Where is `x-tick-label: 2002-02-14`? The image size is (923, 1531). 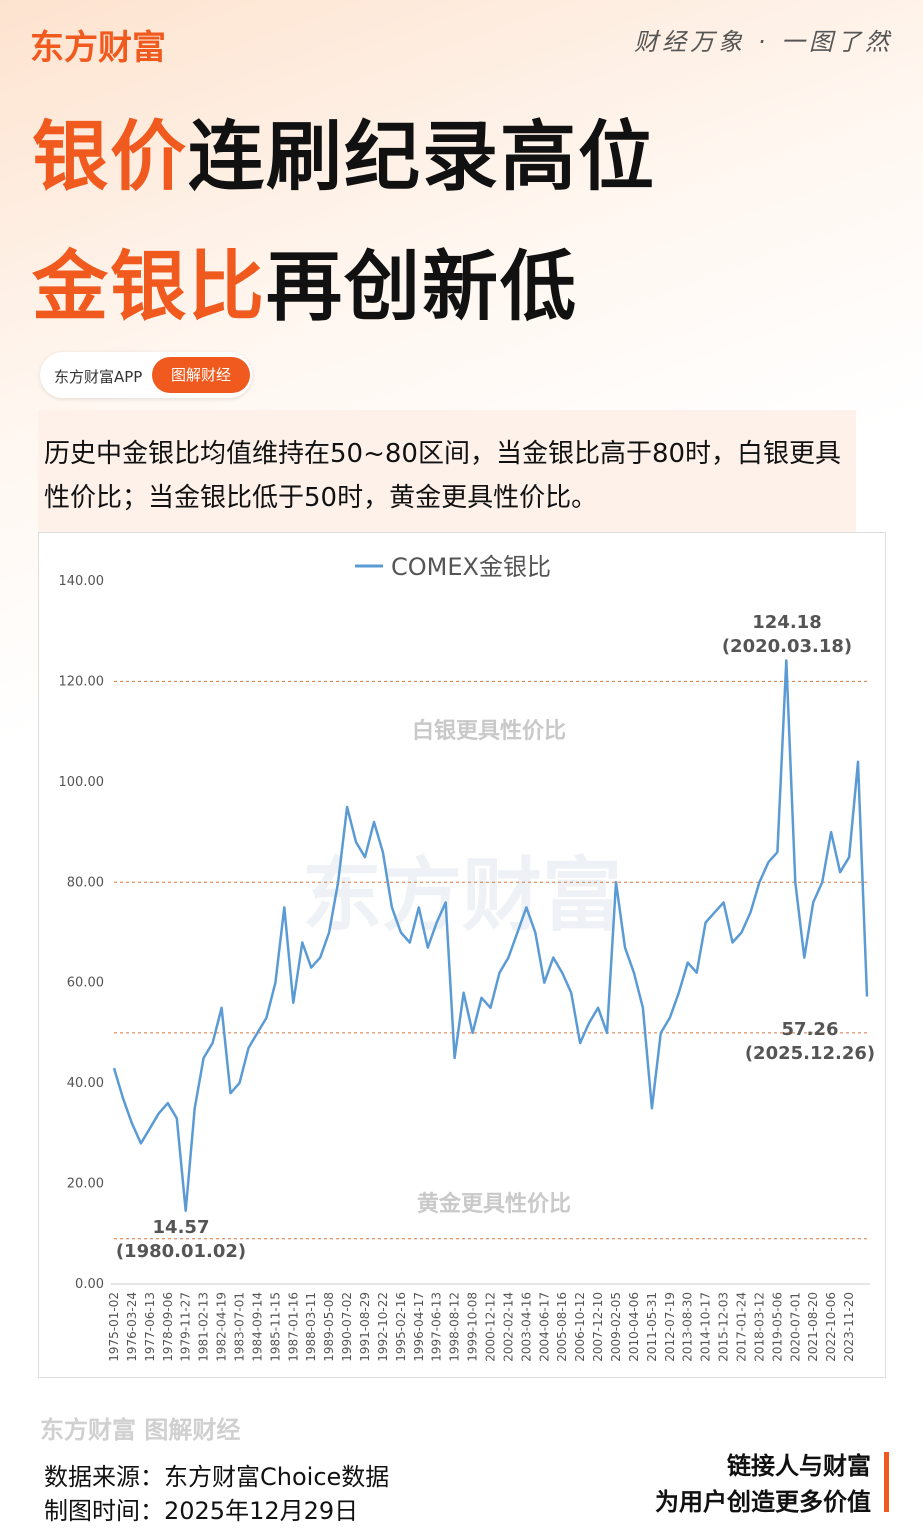
x-tick-label: 2002-02-14 is located at coordinates (508, 1327).